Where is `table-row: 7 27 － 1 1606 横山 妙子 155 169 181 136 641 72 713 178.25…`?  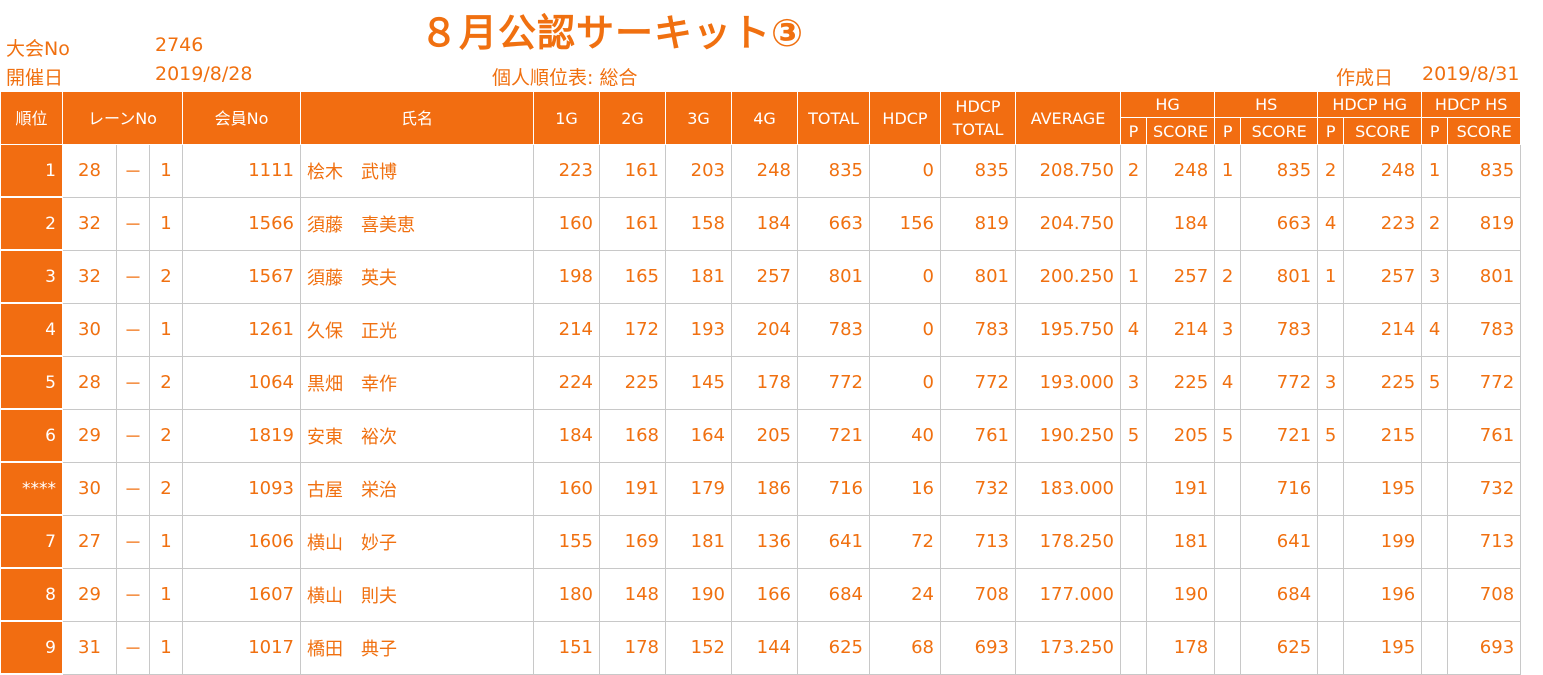 table-row: 7 27 － 1 1606 横山 妙子 155 169 181 136 641 72 713 178.25… is located at coordinates (761, 542).